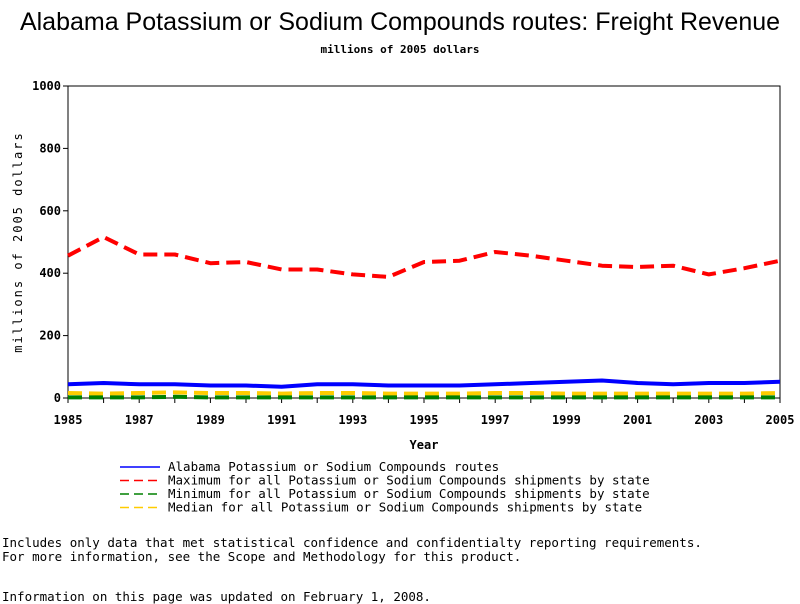 The image size is (800, 604). I want to click on x-tick-label: 1999, so click(566, 420).